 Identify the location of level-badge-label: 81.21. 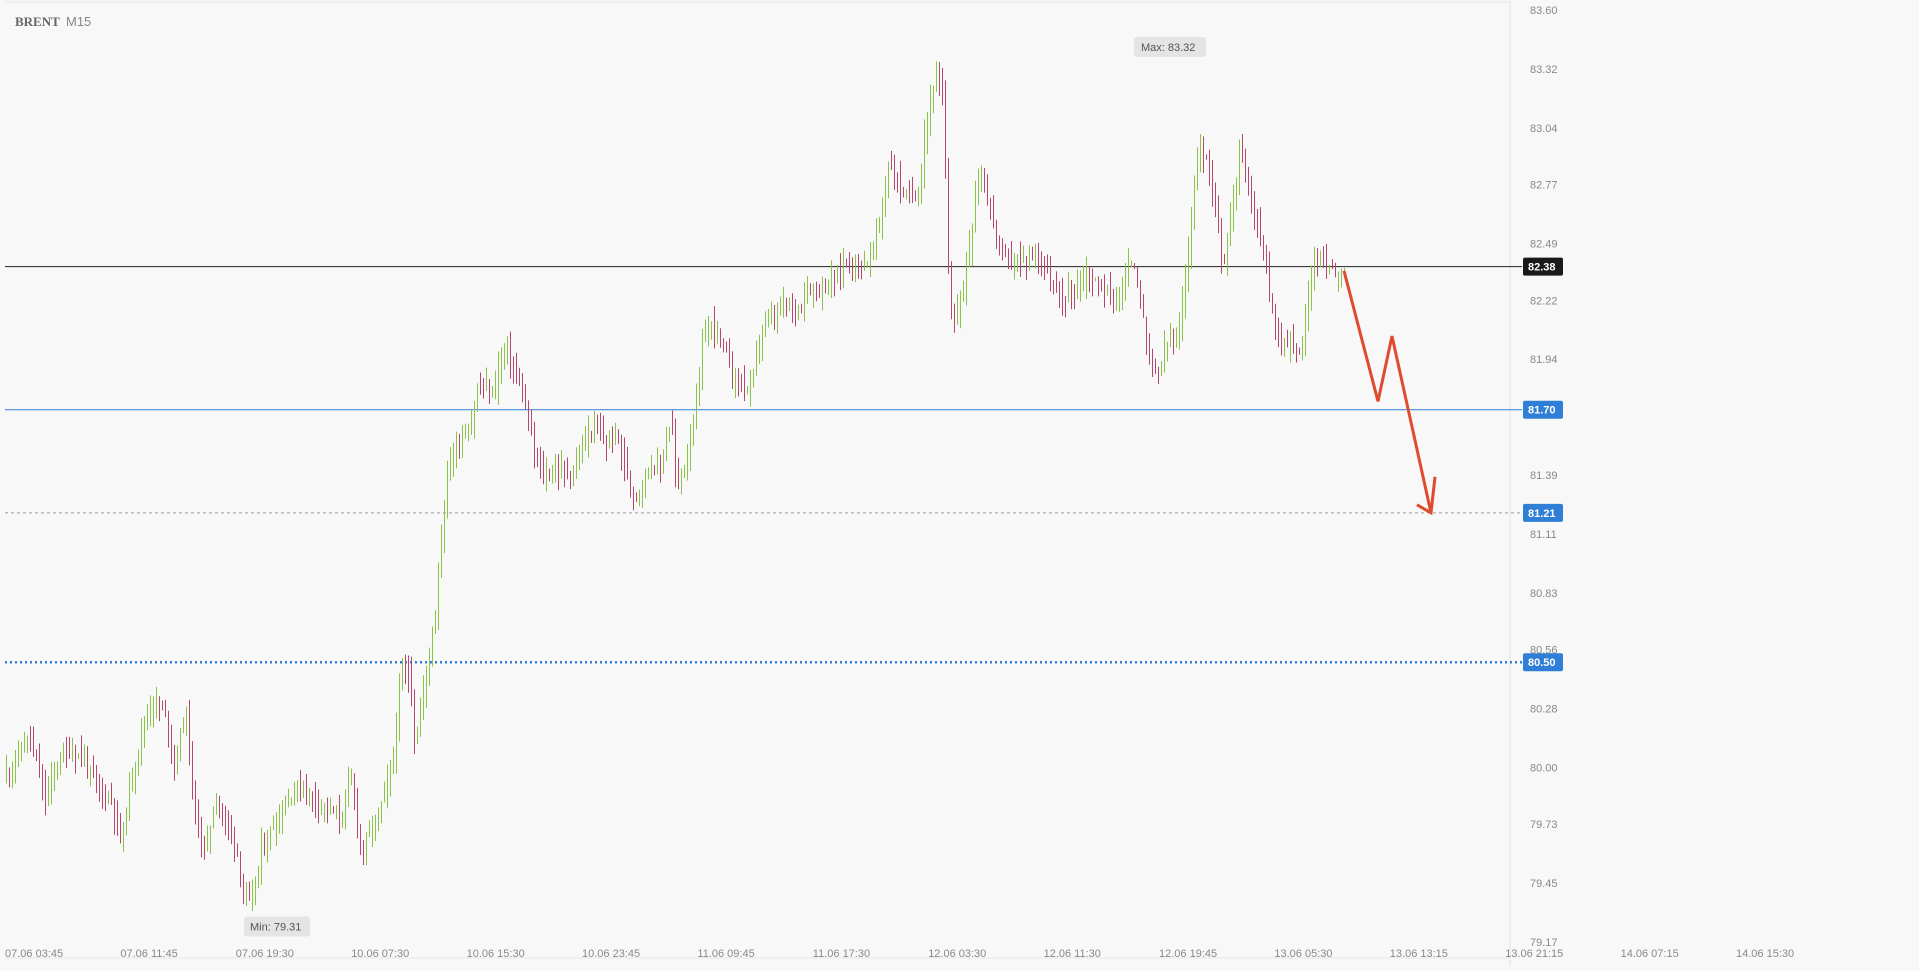
(1542, 514).